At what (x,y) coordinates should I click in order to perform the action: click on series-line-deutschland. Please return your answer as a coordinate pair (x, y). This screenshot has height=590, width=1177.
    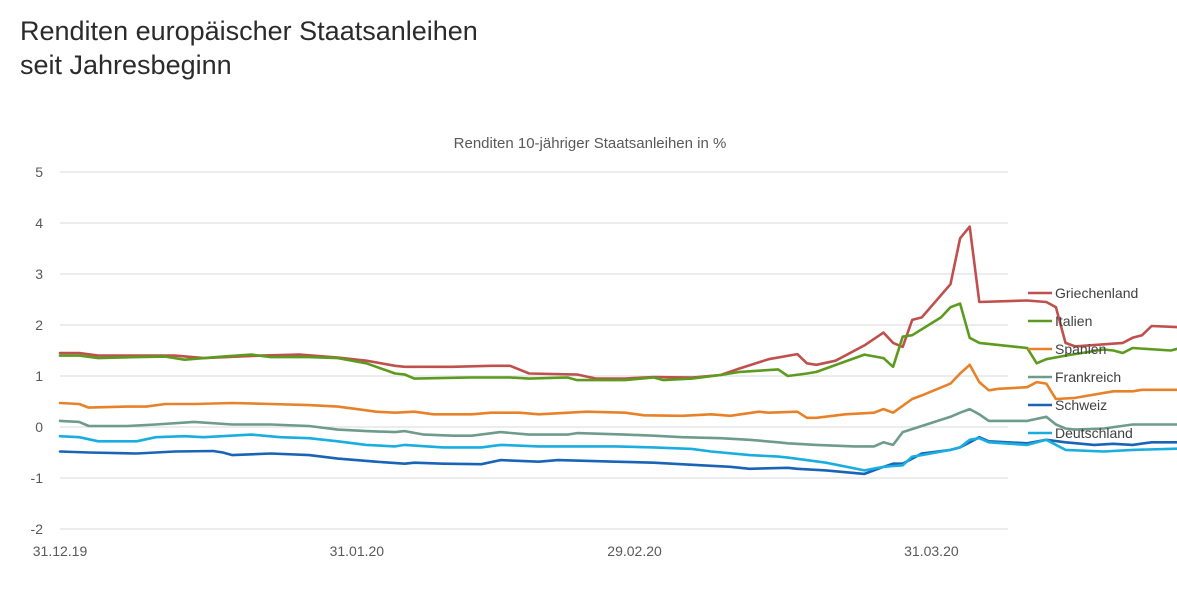
    Looking at the image, I should click on (617, 452).